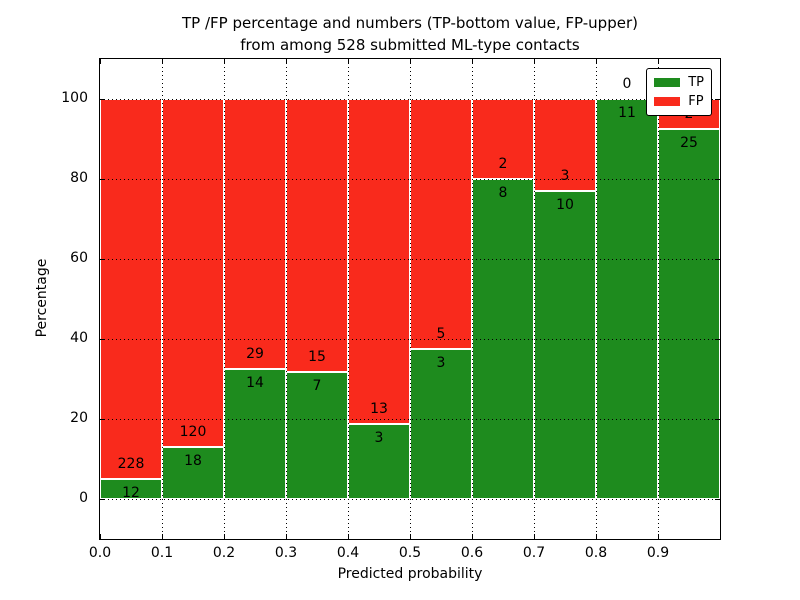  What do you see at coordinates (379, 409) in the screenshot?
I see `bar-fp-count-label: 13` at bounding box center [379, 409].